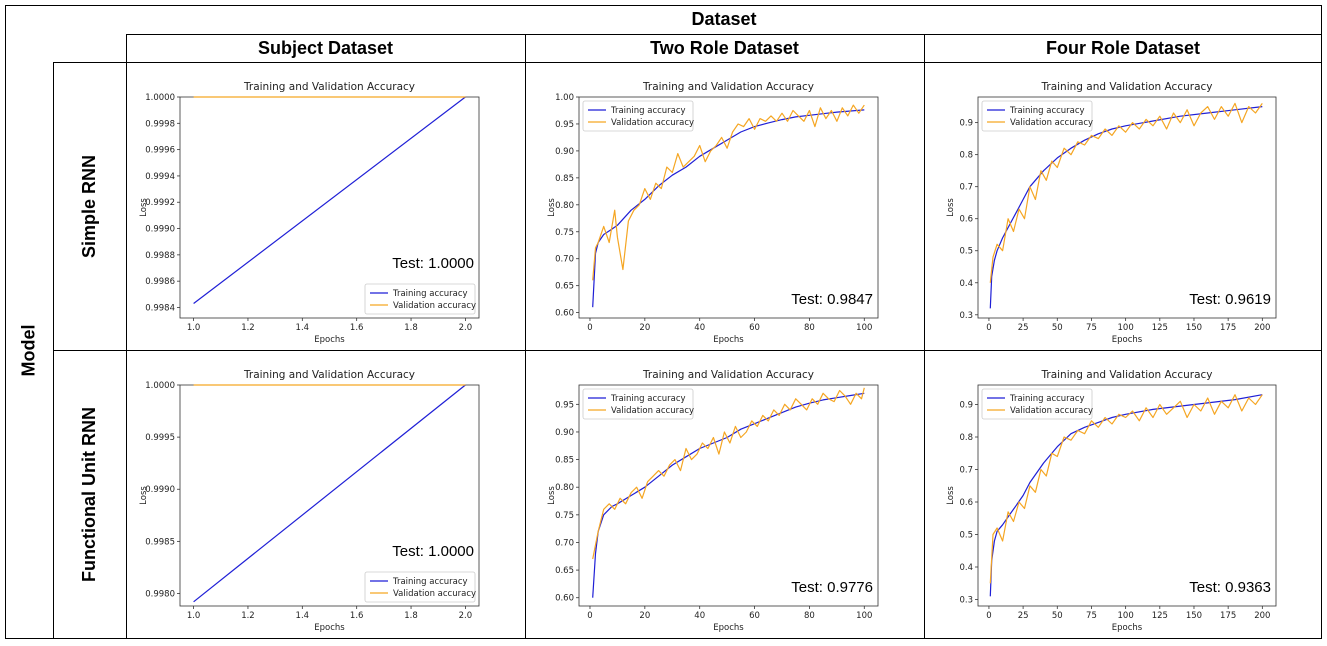 This screenshot has height=646, width=1327. What do you see at coordinates (966, 220) in the screenshot?
I see `y-tick-label: 0.6` at bounding box center [966, 220].